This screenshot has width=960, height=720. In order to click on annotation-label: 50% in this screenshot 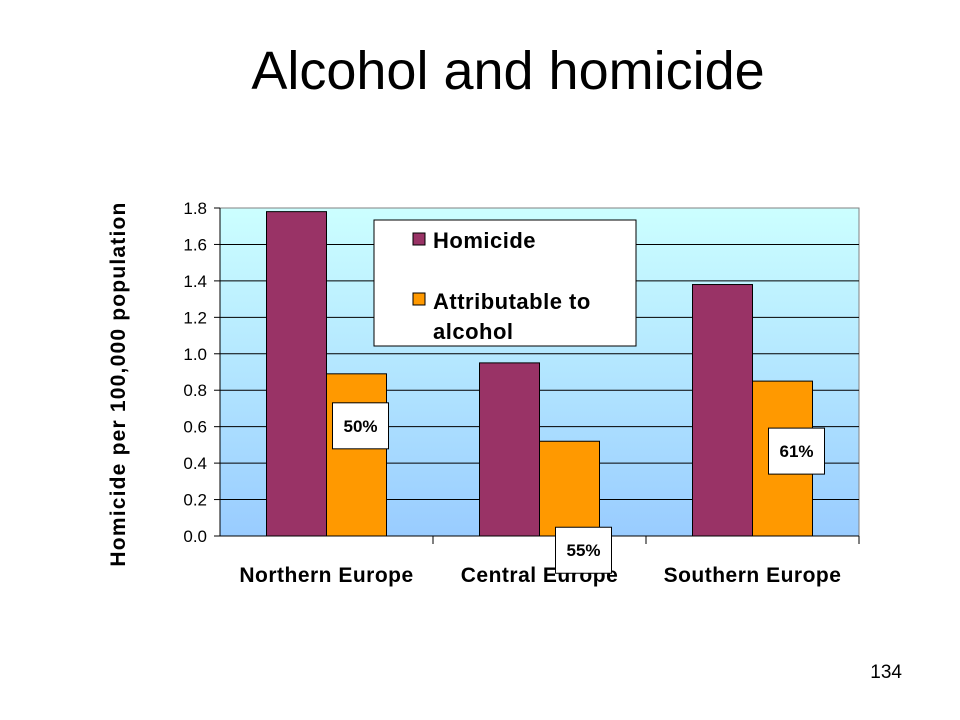, I will do `click(360, 426)`.